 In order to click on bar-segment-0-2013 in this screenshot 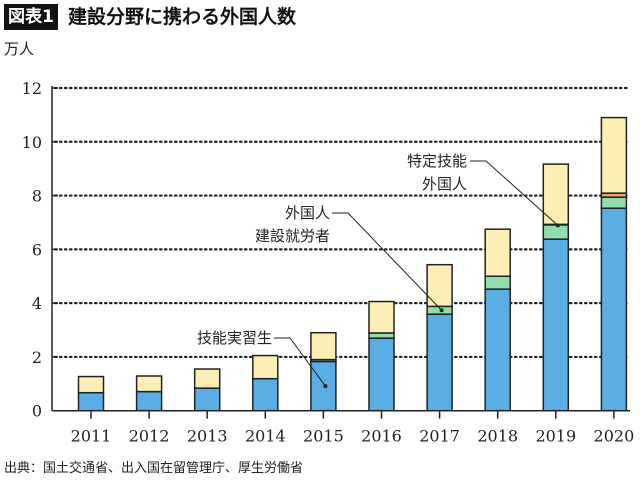, I will do `click(207, 399)`.